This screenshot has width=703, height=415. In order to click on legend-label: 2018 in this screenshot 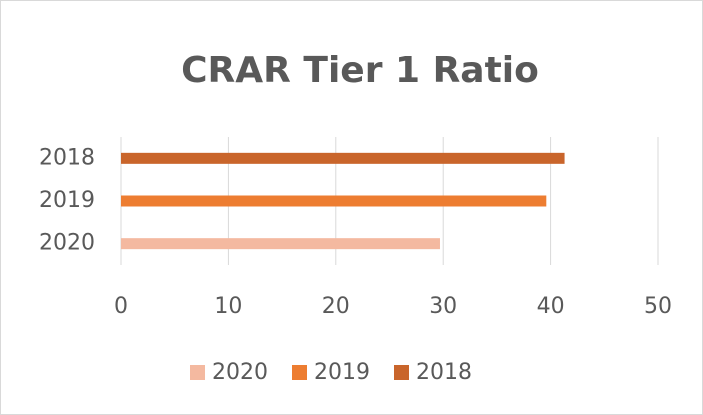, I will do `click(444, 372)`.